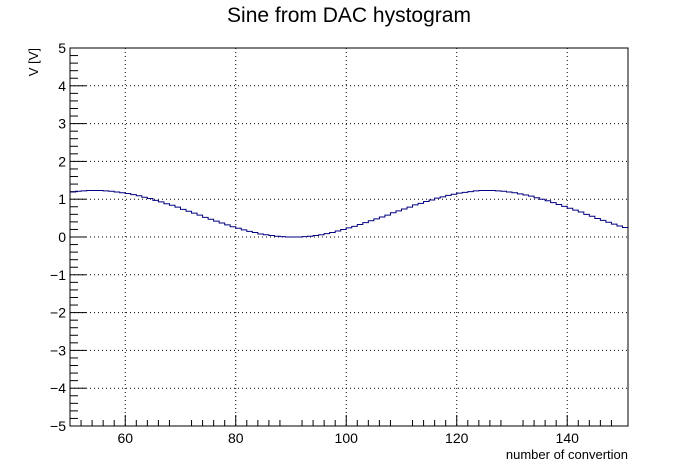  I want to click on x-tick-label: 100, so click(347, 438).